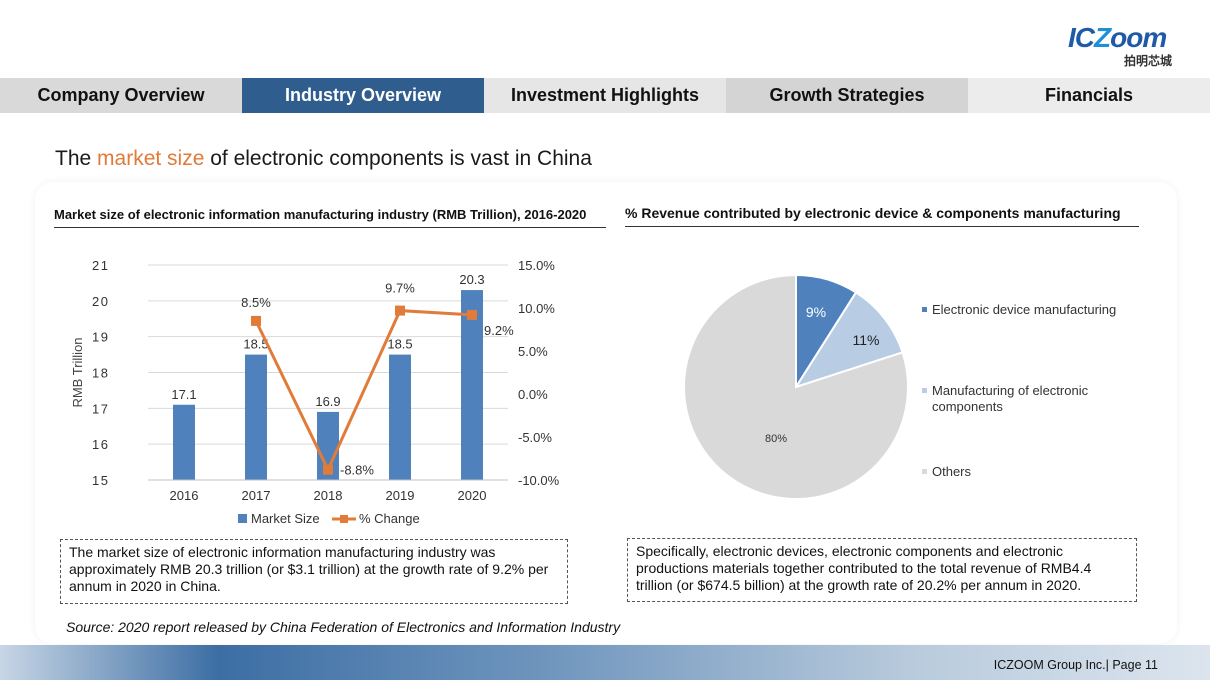 Image resolution: width=1210 pixels, height=680 pixels. Describe the element at coordinates (327, 401) in the screenshot. I see `bar-value-label: 16.9` at that location.